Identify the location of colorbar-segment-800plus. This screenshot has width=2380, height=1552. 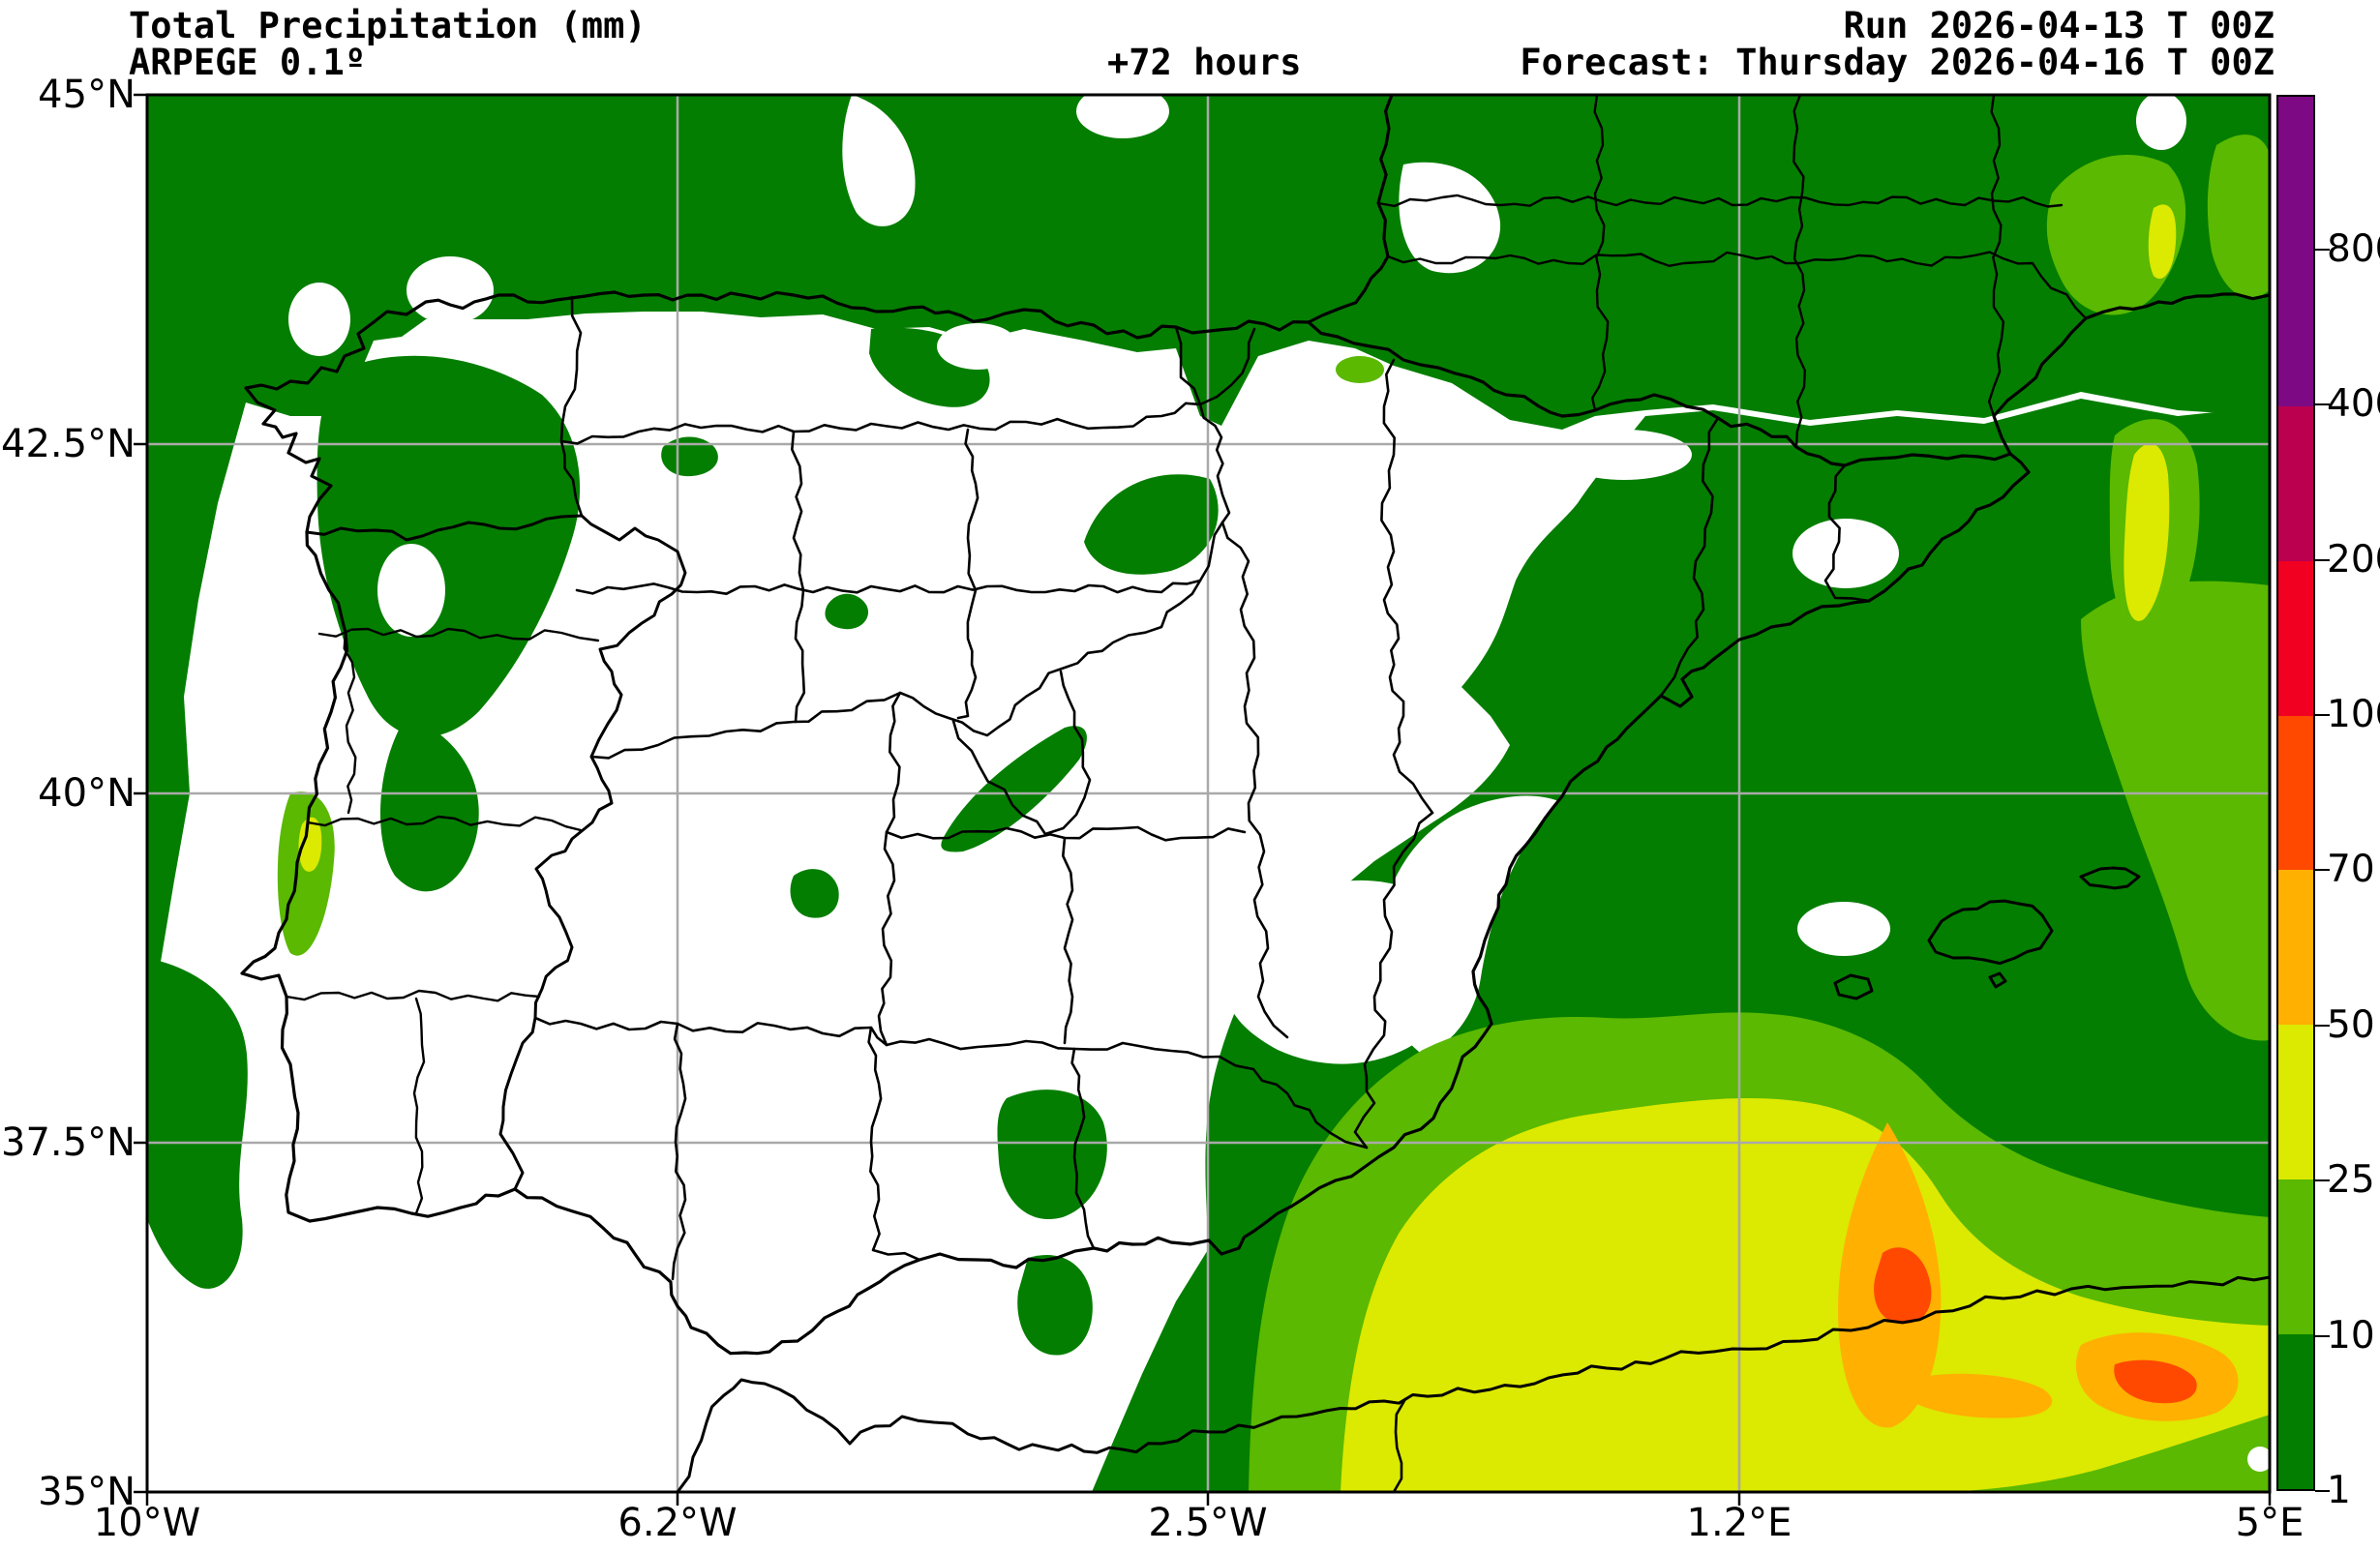
(2296, 175).